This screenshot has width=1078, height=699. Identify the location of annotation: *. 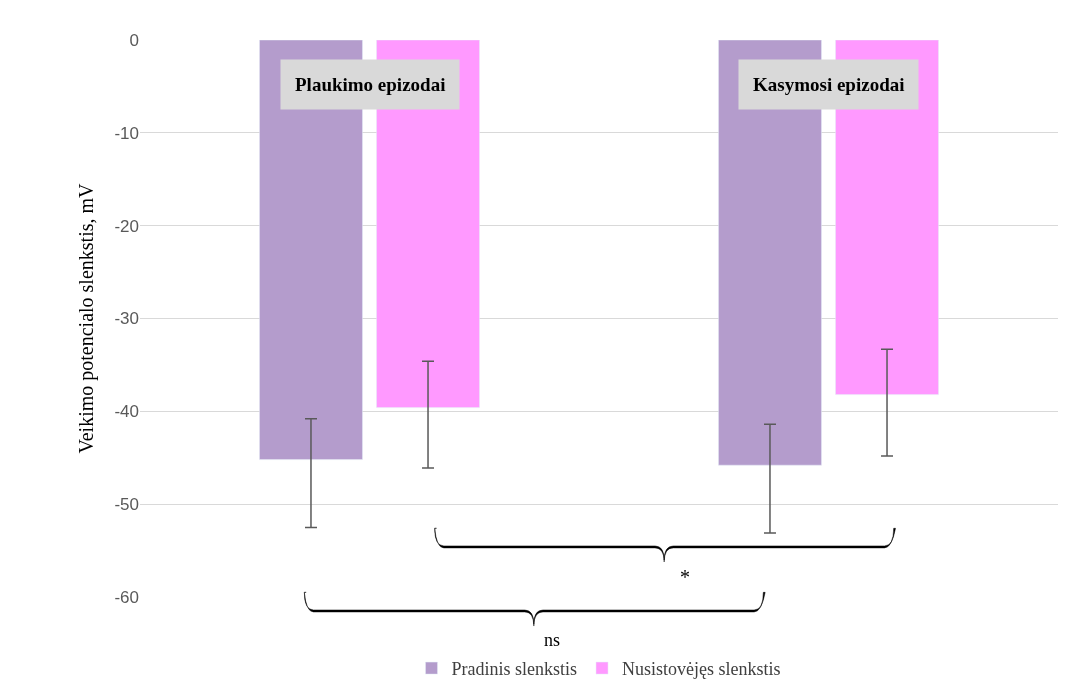
(685, 577).